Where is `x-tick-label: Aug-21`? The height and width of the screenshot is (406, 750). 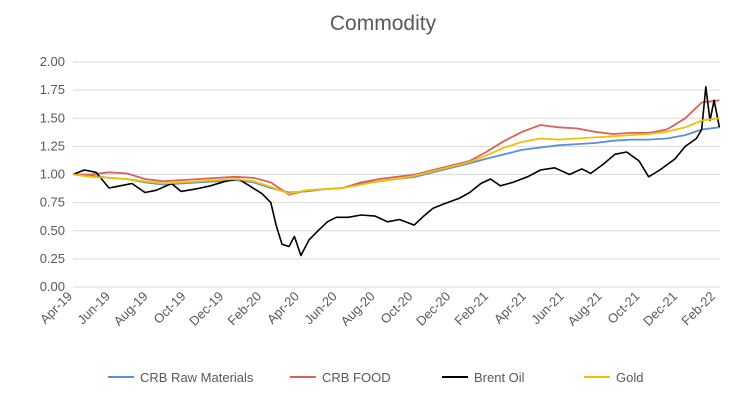 x-tick-label: Aug-21 is located at coordinates (584, 309).